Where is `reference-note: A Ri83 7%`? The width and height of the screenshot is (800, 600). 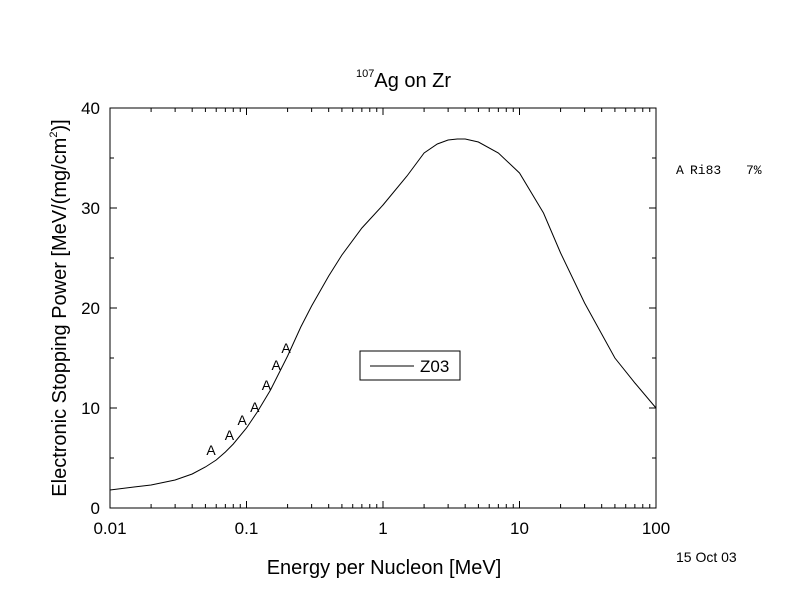 reference-note: A Ri83 7% is located at coordinates (719, 170).